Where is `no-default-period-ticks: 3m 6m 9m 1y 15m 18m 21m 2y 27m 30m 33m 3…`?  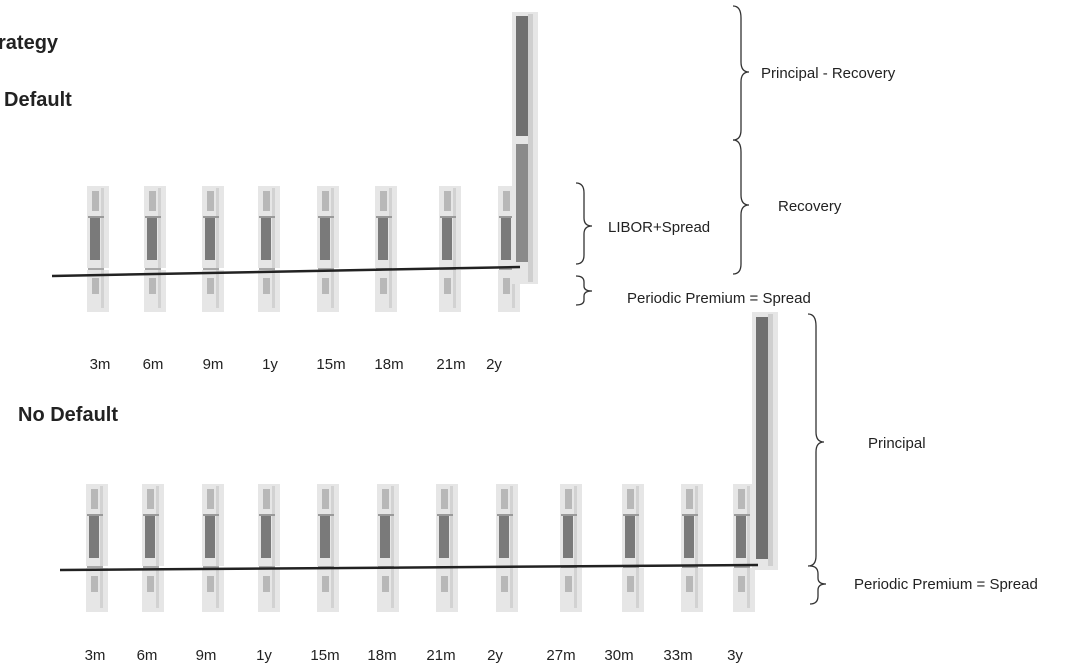
no-default-period-ticks: 3m 6m 9m 1y 15m 18m 21m 2y 27m 30m 33m 3… is located at coordinates (414, 655).